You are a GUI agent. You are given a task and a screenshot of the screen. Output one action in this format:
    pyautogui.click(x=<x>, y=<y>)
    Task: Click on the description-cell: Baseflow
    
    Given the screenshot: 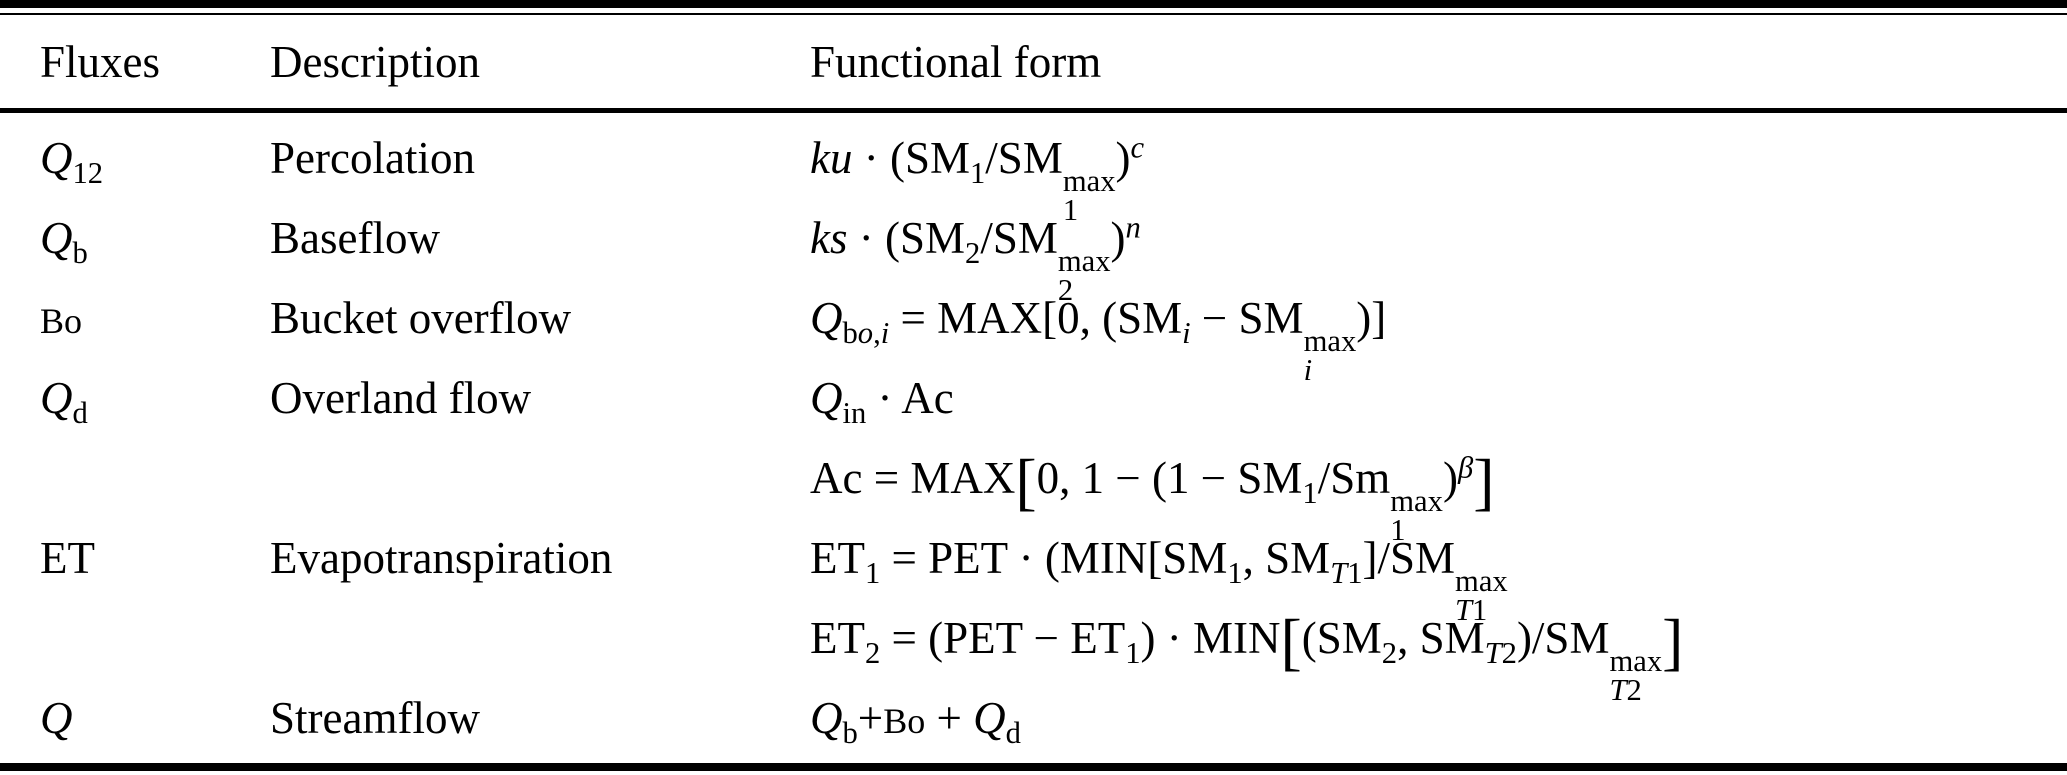 What is the action you would take?
    pyautogui.click(x=355, y=238)
    